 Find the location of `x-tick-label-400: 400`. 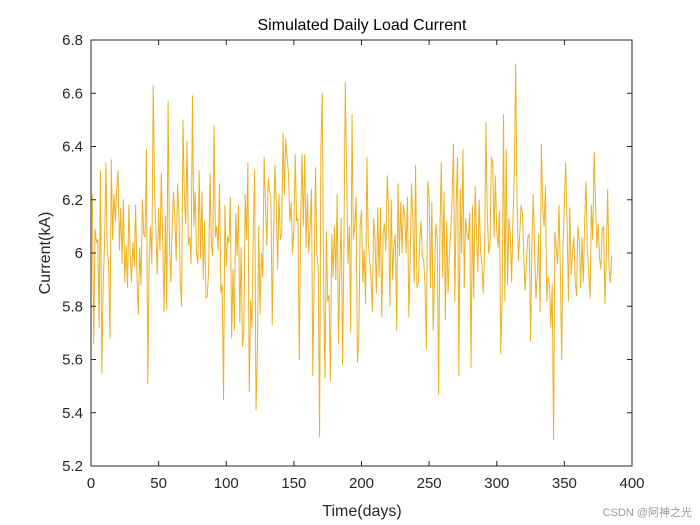

x-tick-label-400: 400 is located at coordinates (631, 483).